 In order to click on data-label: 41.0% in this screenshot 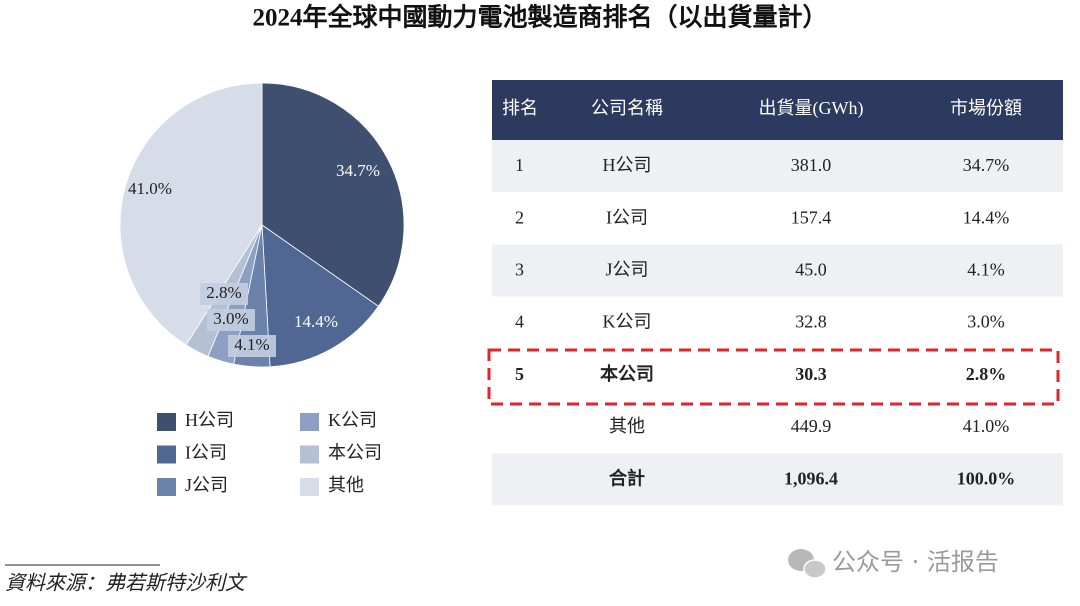, I will do `click(150, 188)`.